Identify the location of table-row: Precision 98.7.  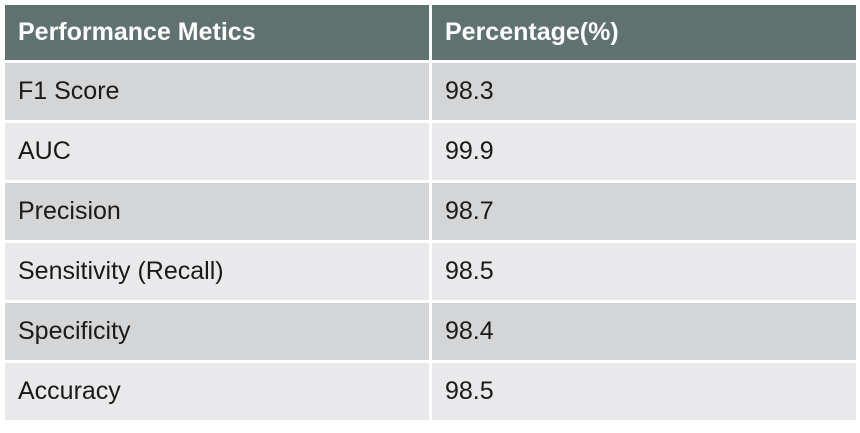
(430, 211).